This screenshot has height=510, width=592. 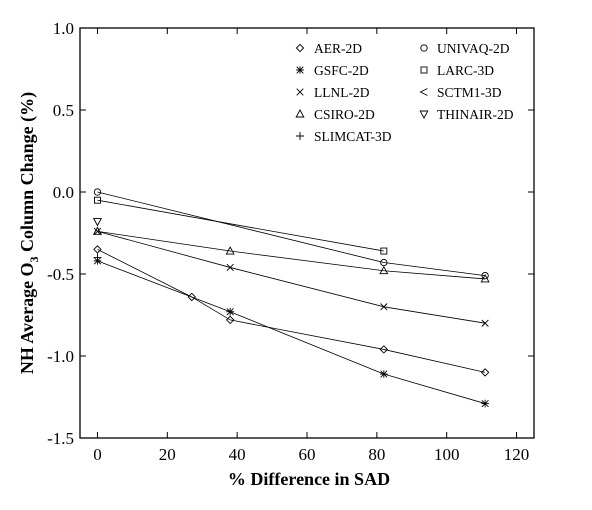 I want to click on y-tick-label: -1.5, so click(x=60, y=438).